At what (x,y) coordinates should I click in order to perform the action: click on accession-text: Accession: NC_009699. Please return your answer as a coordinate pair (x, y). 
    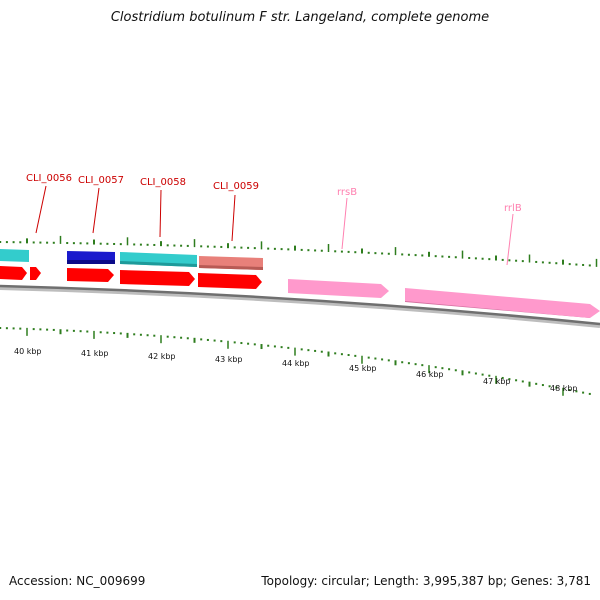
    Looking at the image, I should click on (77, 581).